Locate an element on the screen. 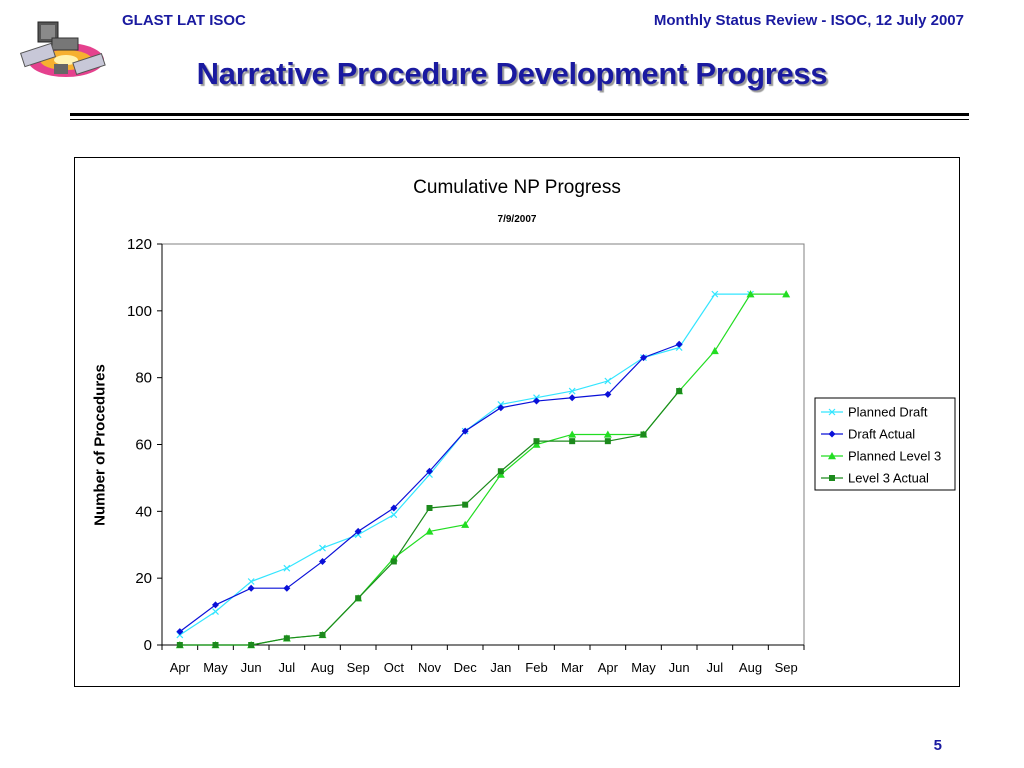  chart-title: Cumulative NP Progress is located at coordinates (517, 187).